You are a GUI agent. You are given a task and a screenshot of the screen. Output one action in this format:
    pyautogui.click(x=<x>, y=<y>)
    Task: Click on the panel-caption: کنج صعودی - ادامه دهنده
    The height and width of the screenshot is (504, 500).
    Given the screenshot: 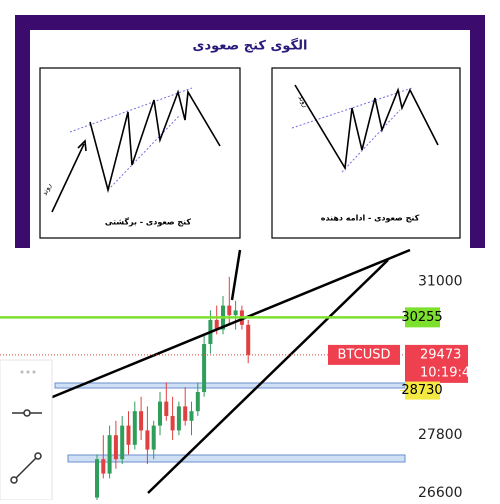 What is the action you would take?
    pyautogui.click(x=370, y=218)
    